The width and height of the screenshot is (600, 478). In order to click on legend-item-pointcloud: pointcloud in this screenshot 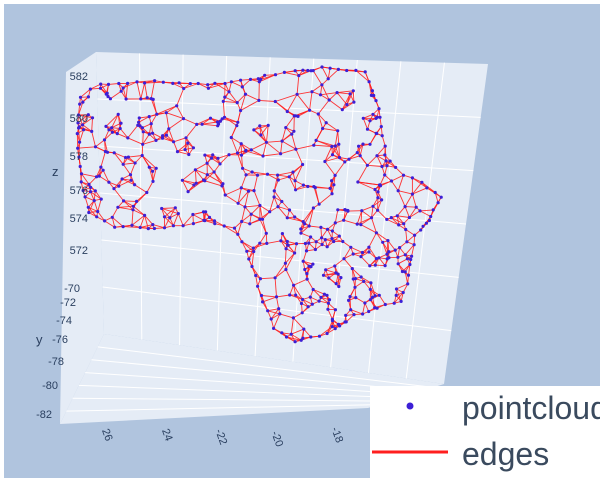, I will do `click(485, 407)`.